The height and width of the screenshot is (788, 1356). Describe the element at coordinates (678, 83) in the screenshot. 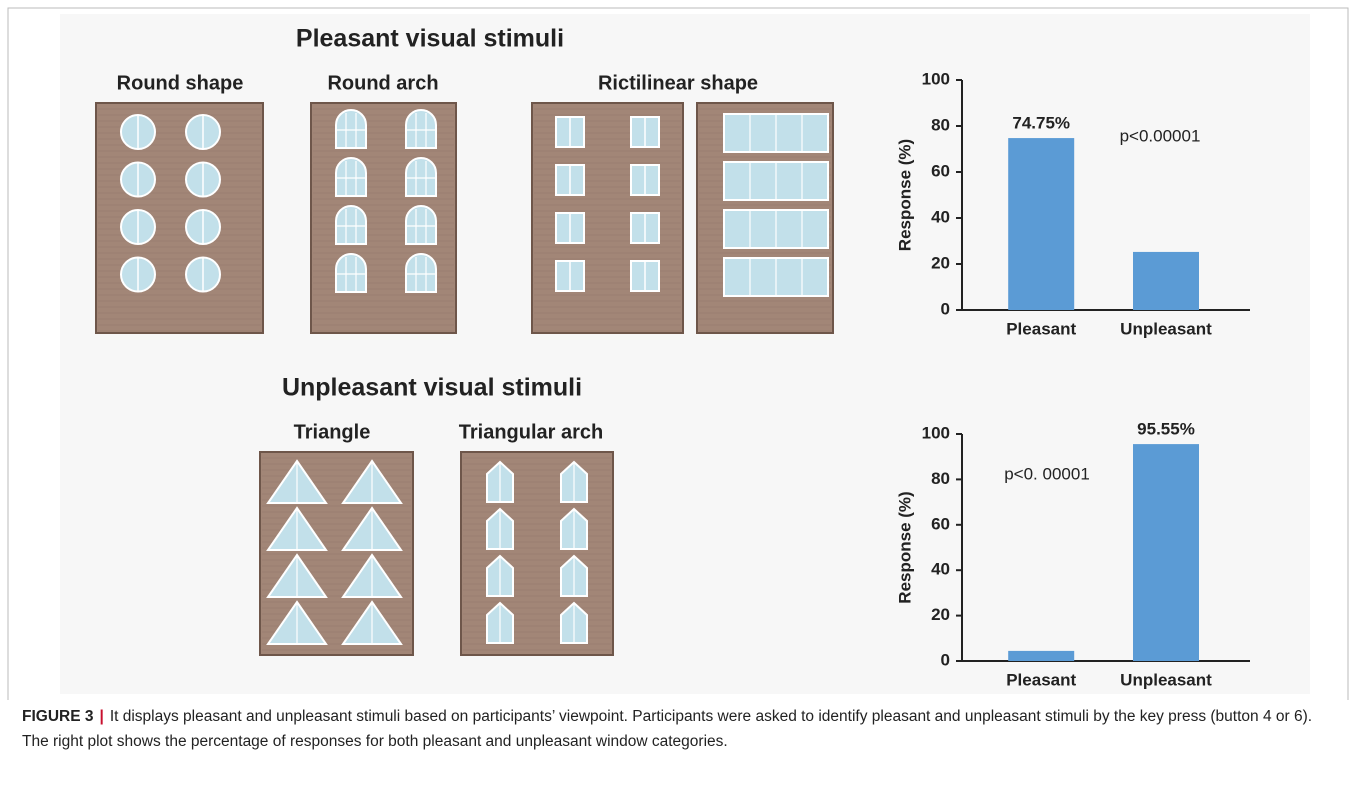

I see `building-label: Rictilinear shape` at that location.